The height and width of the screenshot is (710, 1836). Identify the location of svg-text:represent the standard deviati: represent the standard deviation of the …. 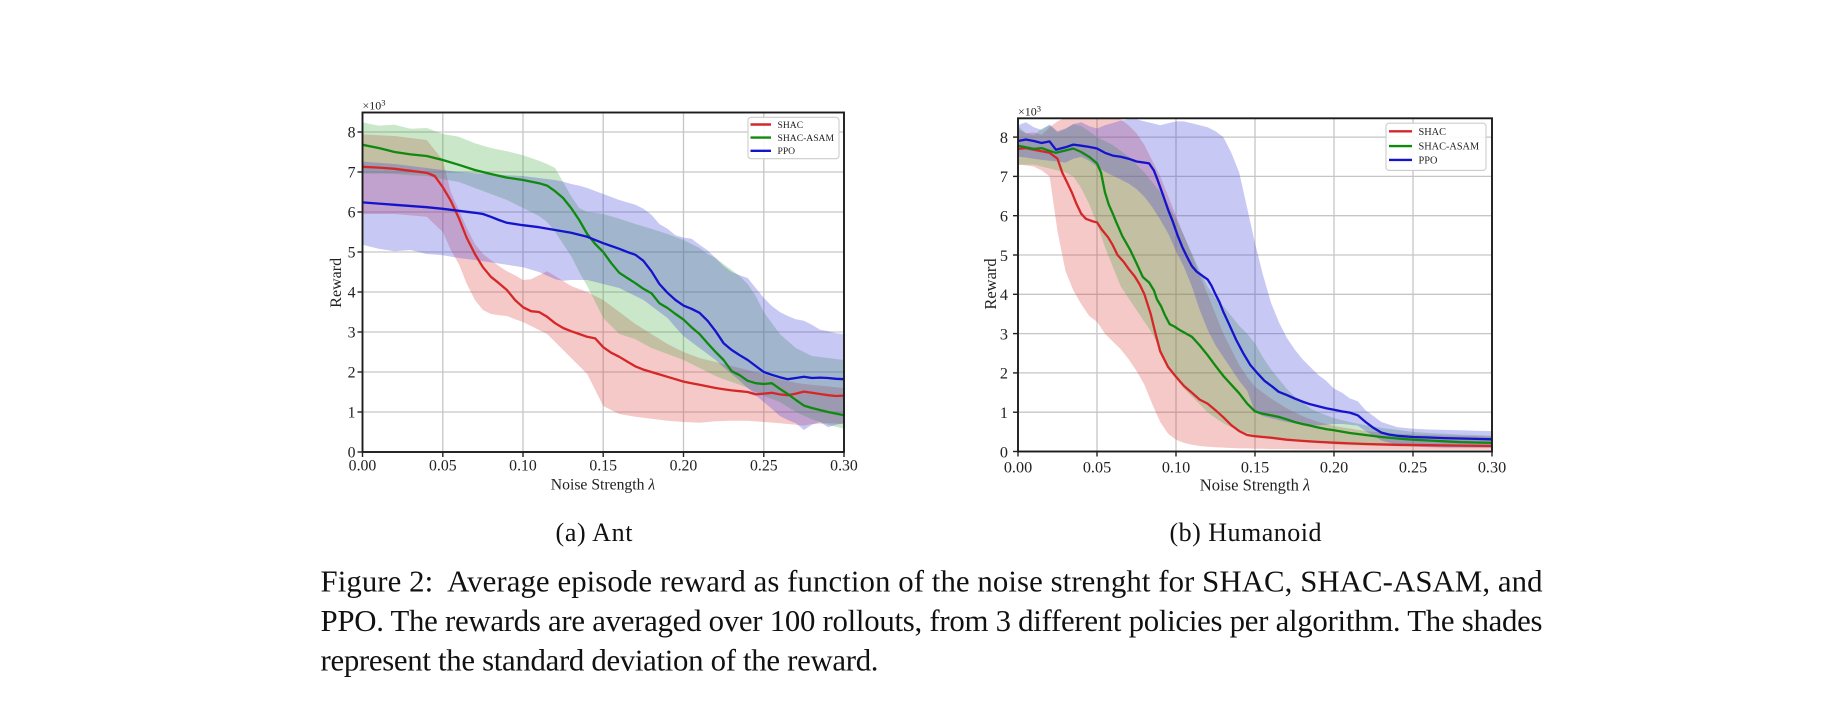
(600, 660).